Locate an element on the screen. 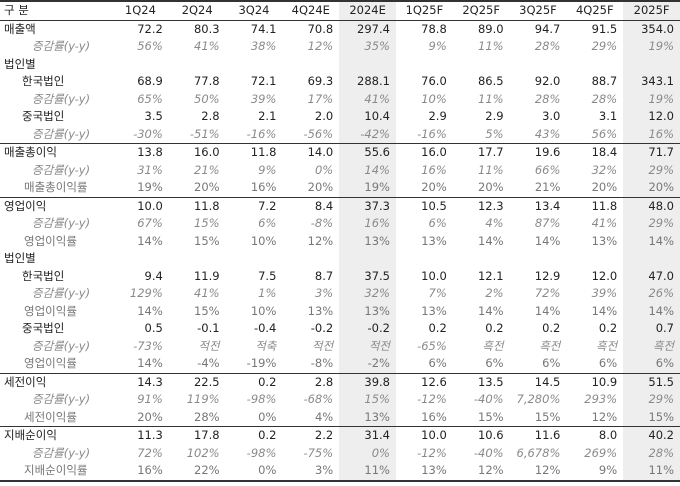  cell-value: 14.0 is located at coordinates (311, 152).